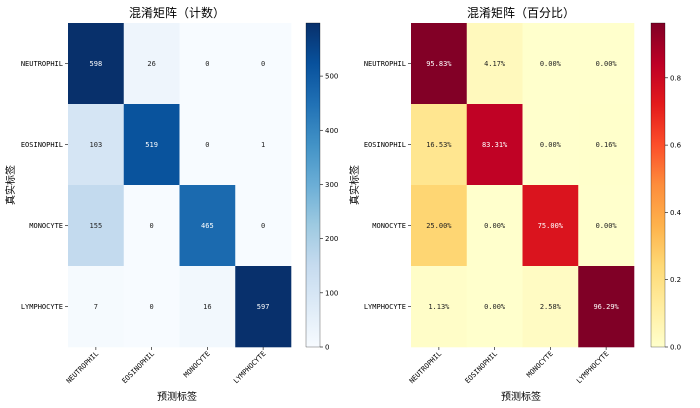  I want to click on x-tick-label: LYMPHOCYTE, so click(592, 367).